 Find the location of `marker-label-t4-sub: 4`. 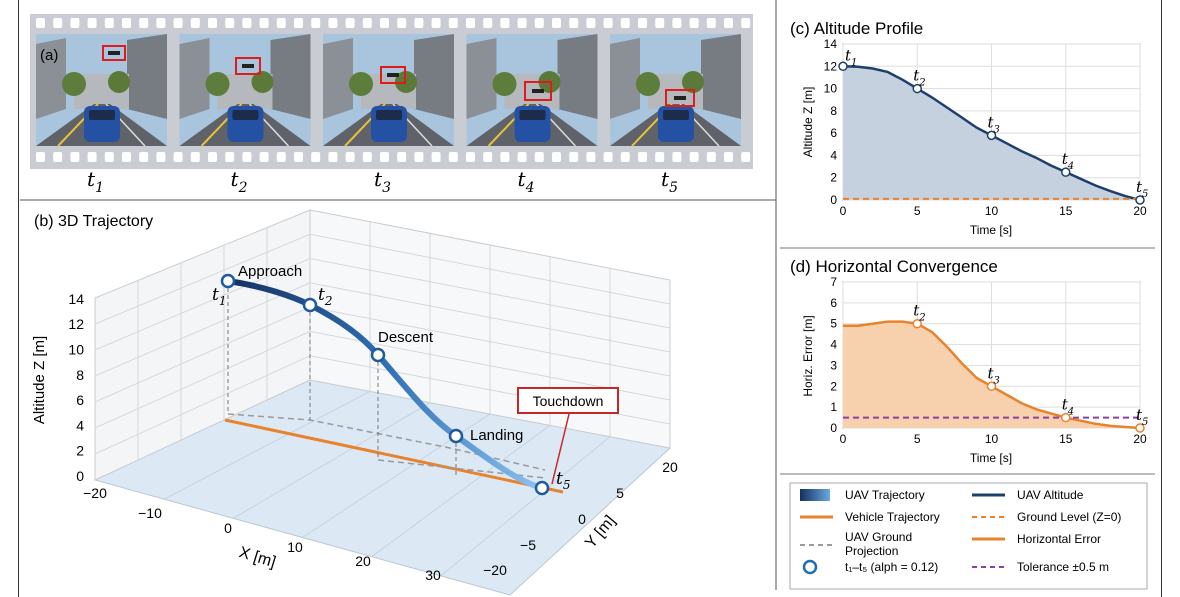

marker-label-t4-sub: 4 is located at coordinates (1070, 166).